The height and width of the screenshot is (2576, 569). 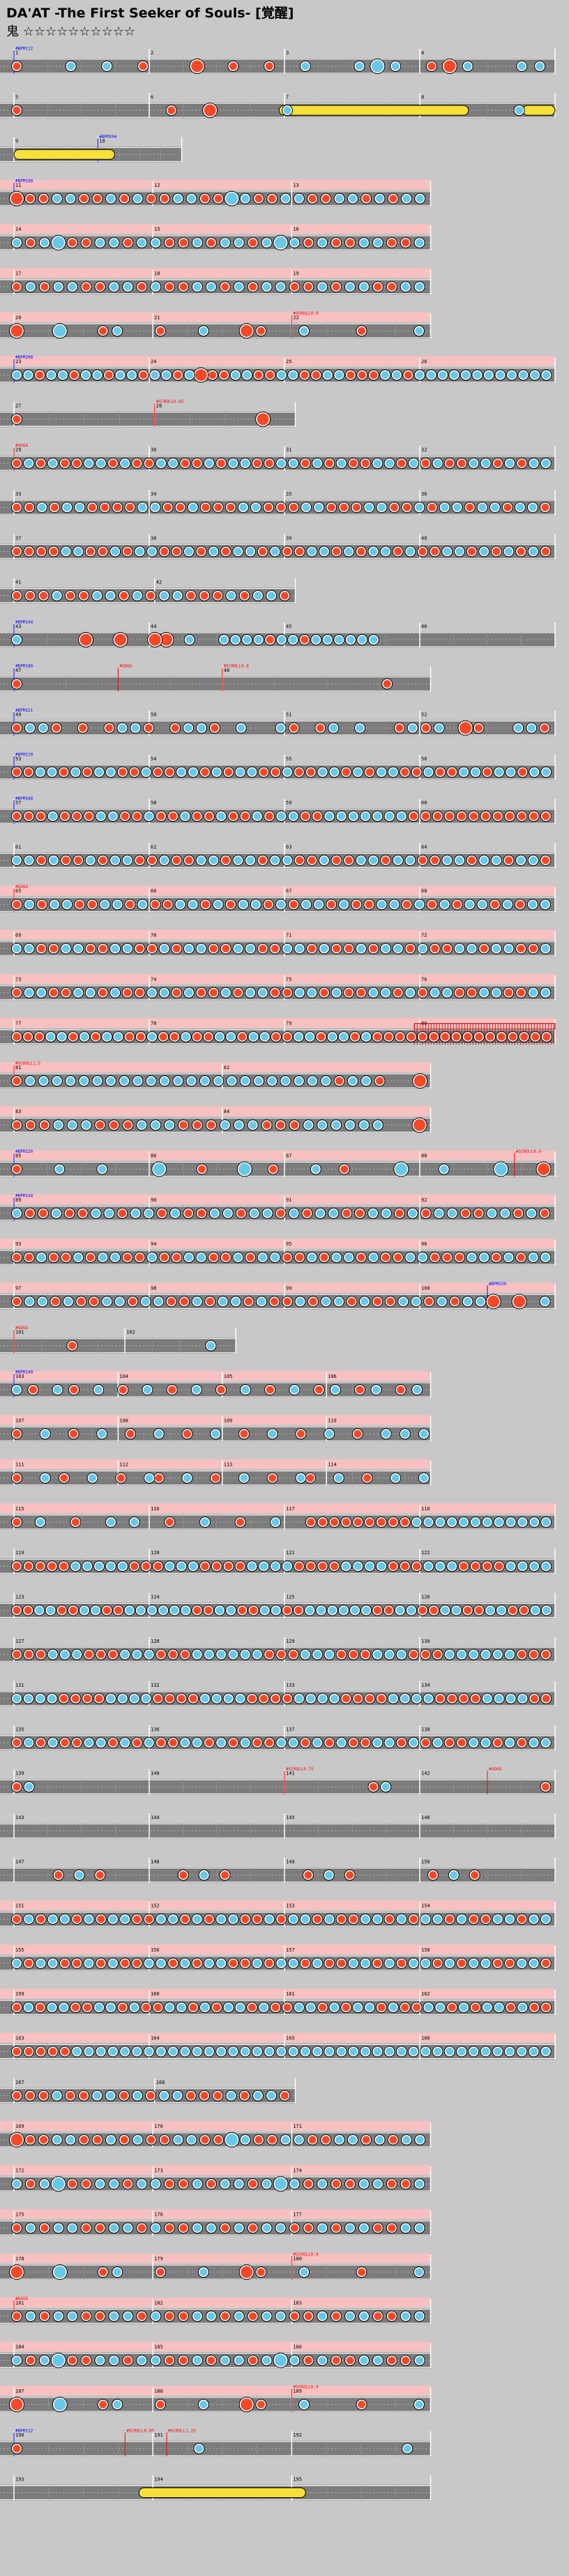 What do you see at coordinates (18, 670) in the screenshot?
I see `measure-number: 47` at bounding box center [18, 670].